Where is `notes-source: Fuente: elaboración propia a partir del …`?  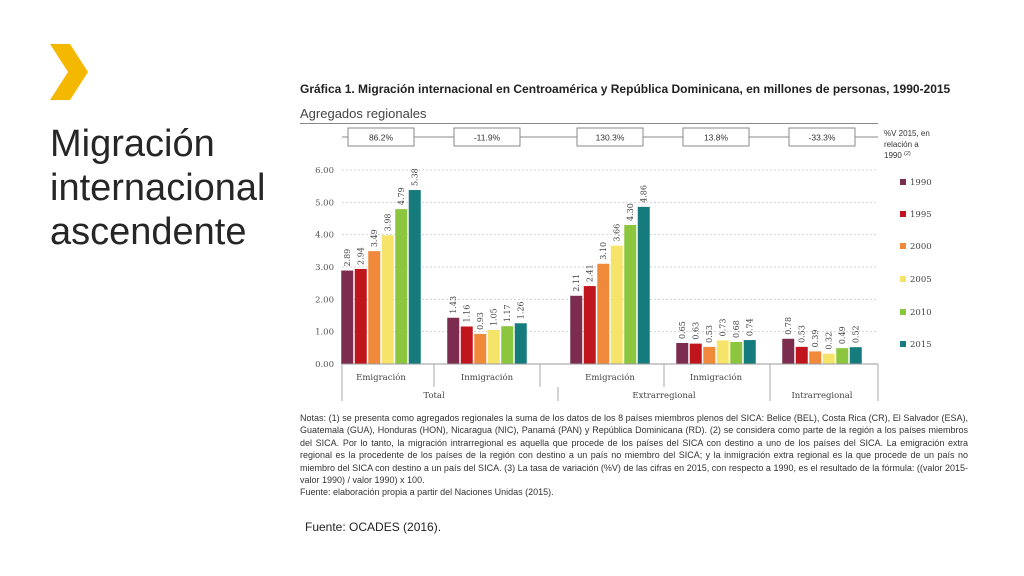 notes-source: Fuente: elaboración propia a partir del … is located at coordinates (427, 492).